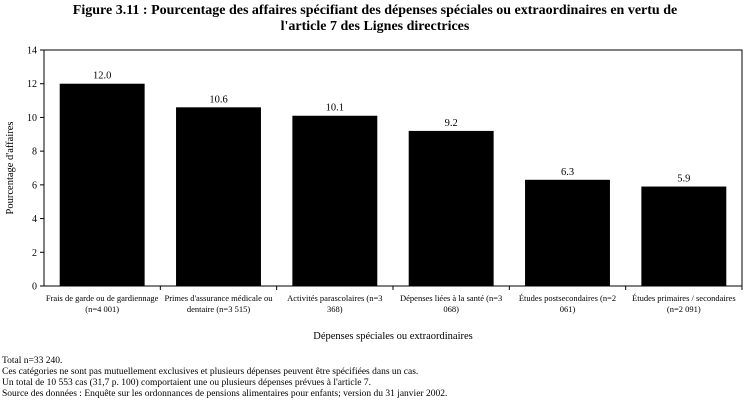 This screenshot has width=750, height=408. I want to click on x-category-label: dentaire (n=3 515), so click(218, 309).